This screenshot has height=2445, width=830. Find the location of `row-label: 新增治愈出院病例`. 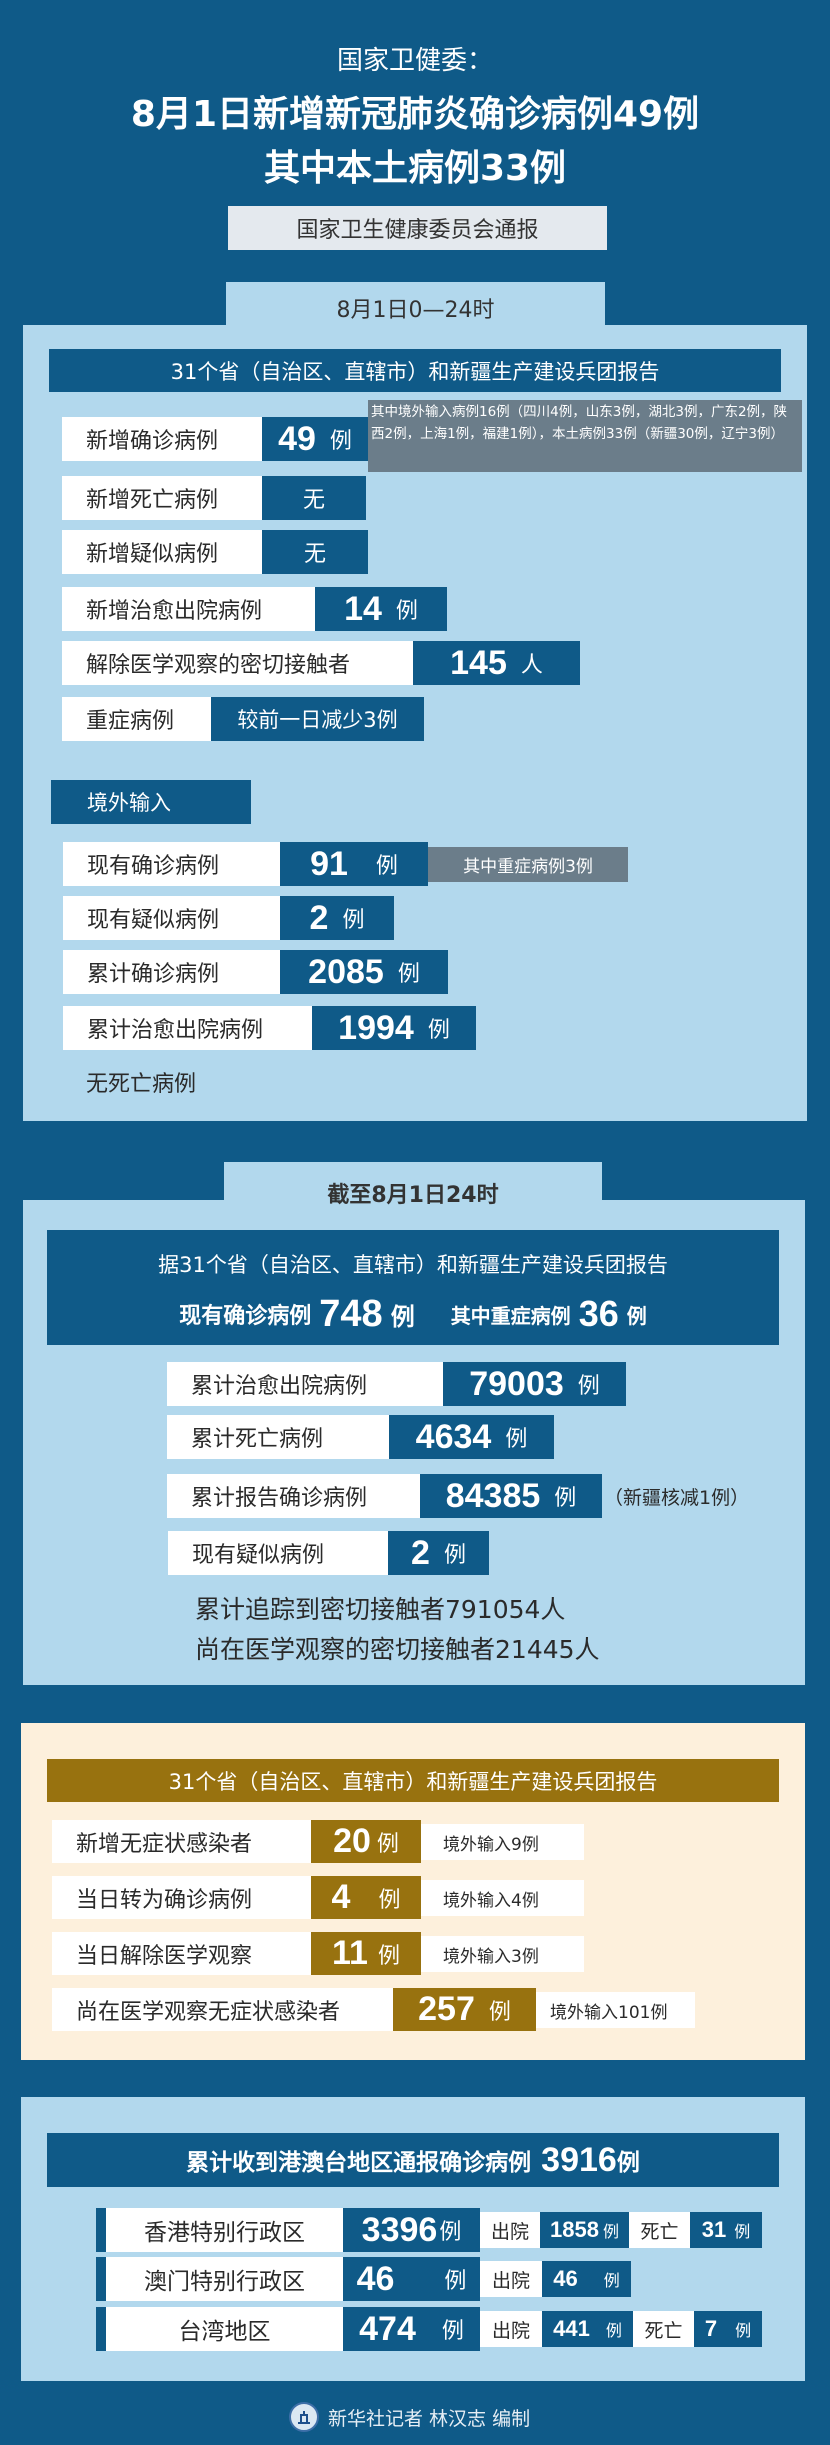

row-label: 新增治愈出院病例 is located at coordinates (188, 609).